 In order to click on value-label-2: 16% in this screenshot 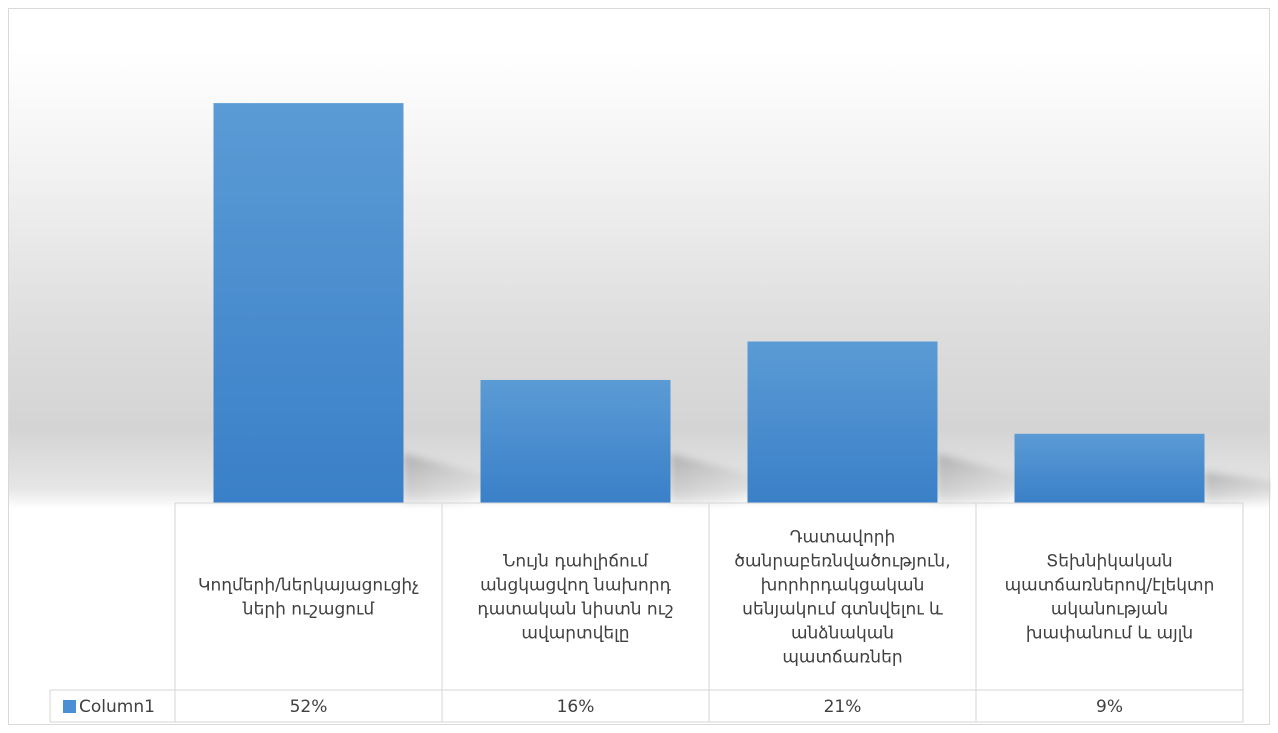, I will do `click(576, 707)`.